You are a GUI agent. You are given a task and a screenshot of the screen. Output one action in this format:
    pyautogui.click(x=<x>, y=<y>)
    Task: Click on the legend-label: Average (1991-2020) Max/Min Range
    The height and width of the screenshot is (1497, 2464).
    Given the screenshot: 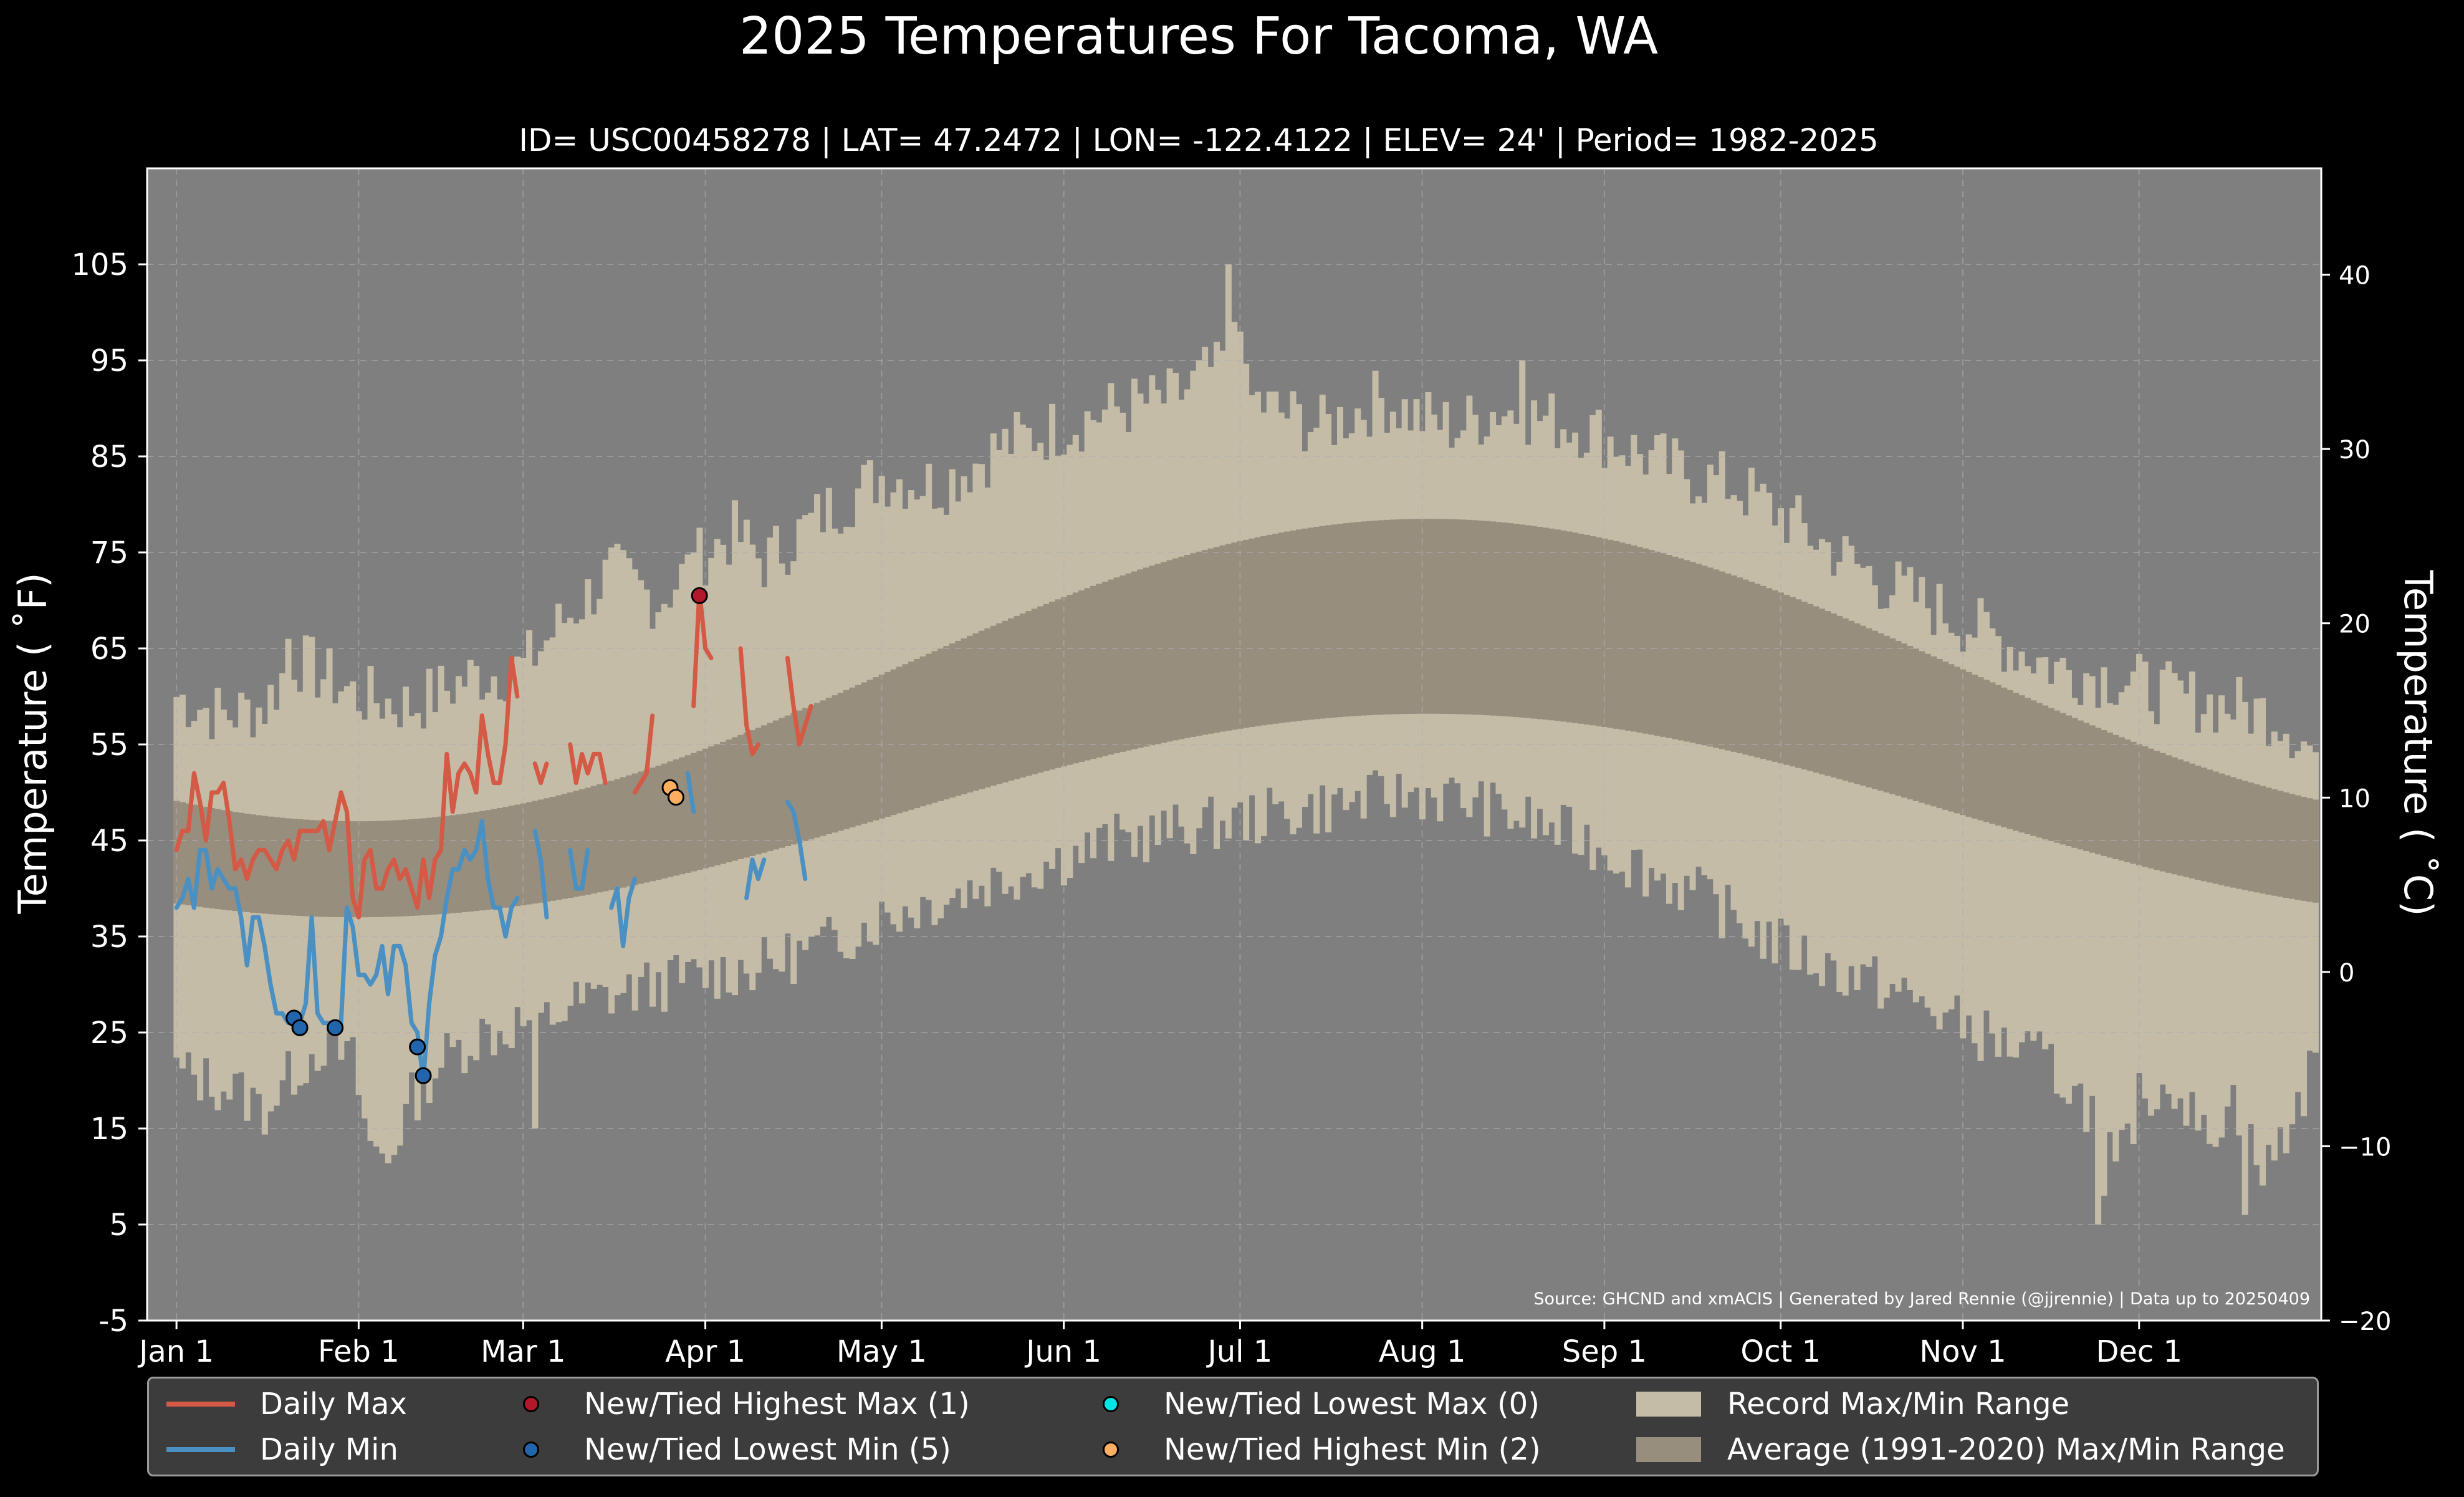 What is the action you would take?
    pyautogui.click(x=2006, y=1449)
    